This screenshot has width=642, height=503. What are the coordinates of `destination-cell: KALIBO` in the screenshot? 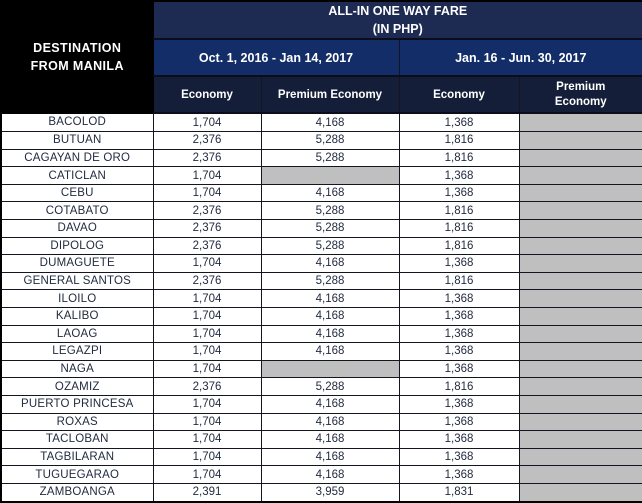 It's located at (77, 316).